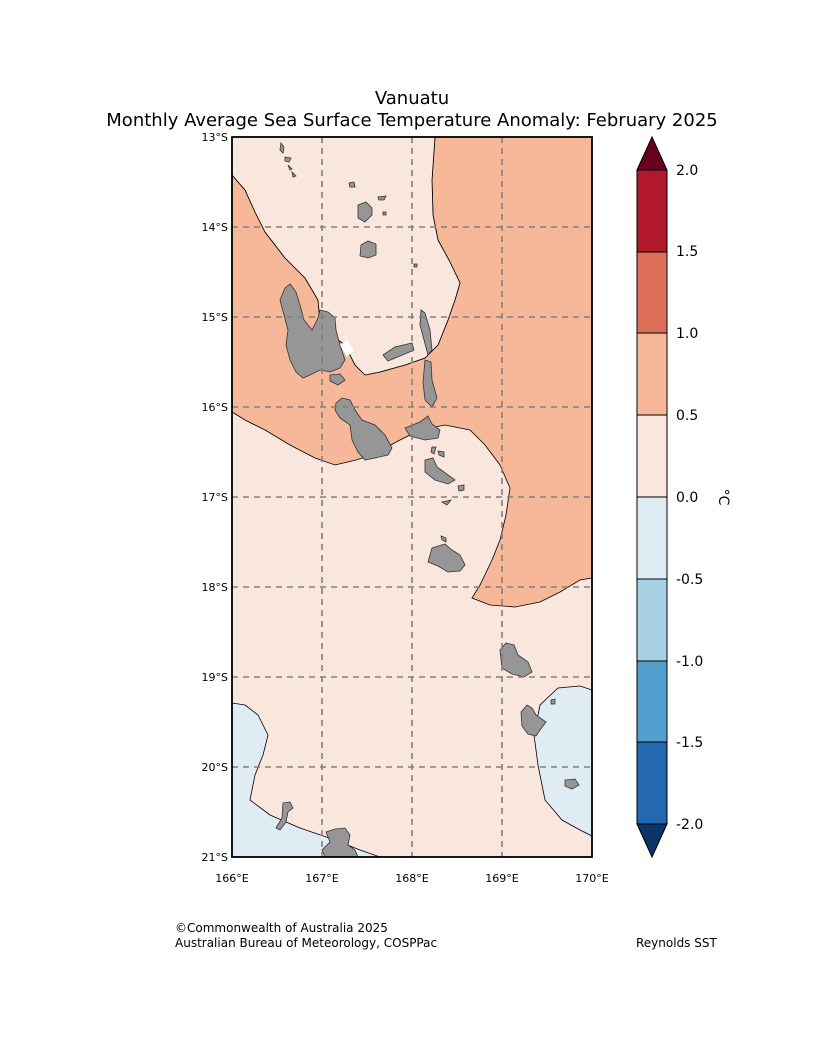 This screenshot has height=1052, width=824. Describe the element at coordinates (446, 558) in the screenshot. I see `island-efate` at that location.